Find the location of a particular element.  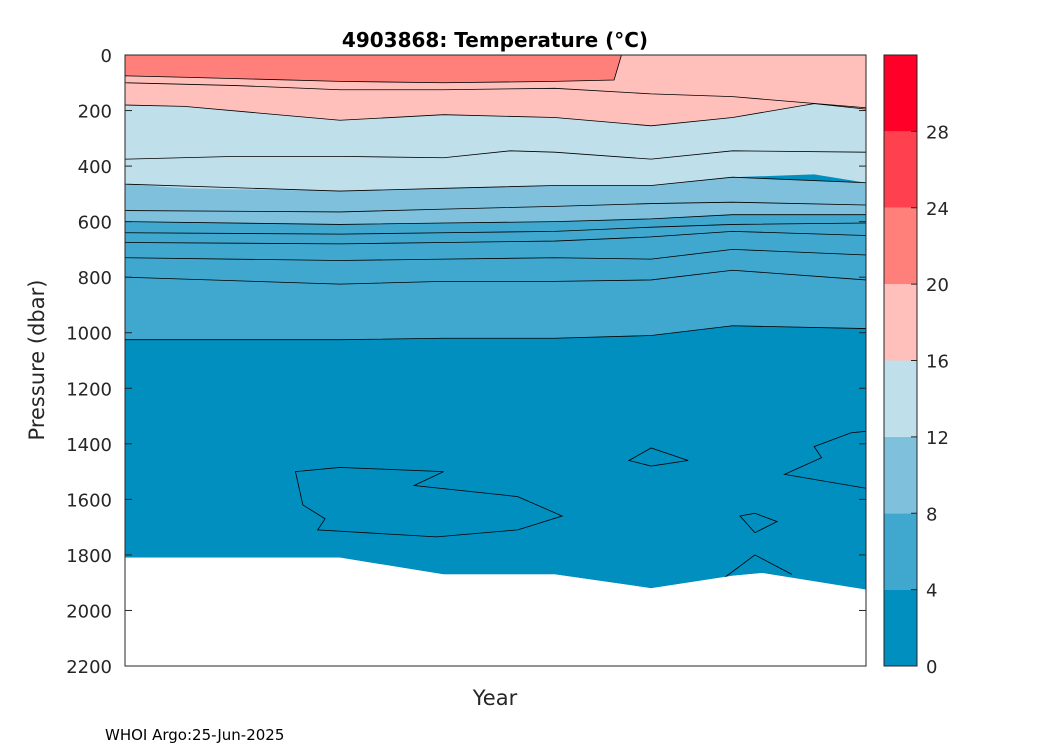

colorbar-tick-label: 20 is located at coordinates (937, 285).